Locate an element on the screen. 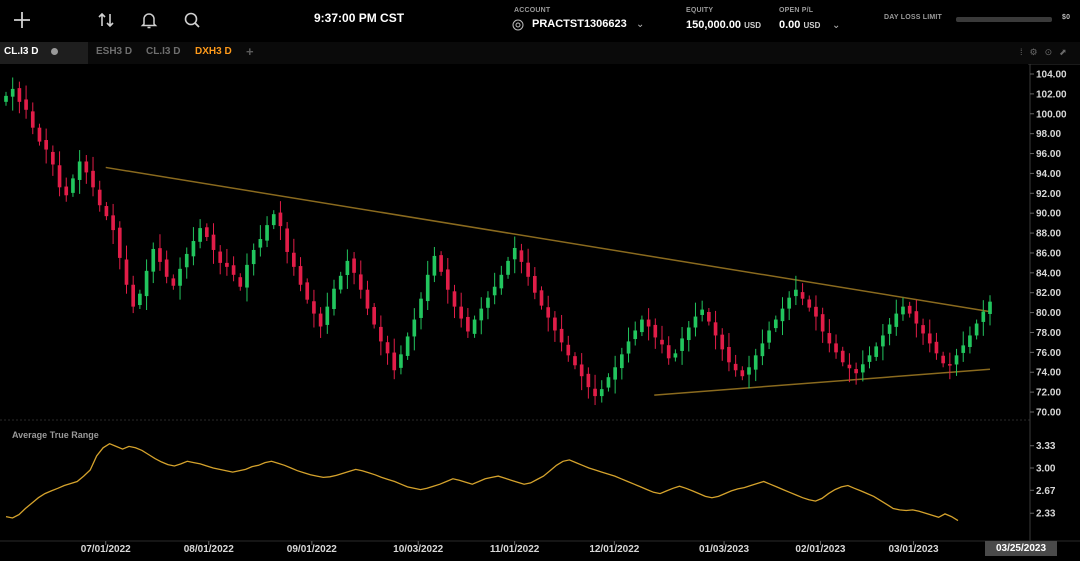 The image size is (1080, 561). account-selector: PRACTST1306623 ⌄ is located at coordinates (580, 26).